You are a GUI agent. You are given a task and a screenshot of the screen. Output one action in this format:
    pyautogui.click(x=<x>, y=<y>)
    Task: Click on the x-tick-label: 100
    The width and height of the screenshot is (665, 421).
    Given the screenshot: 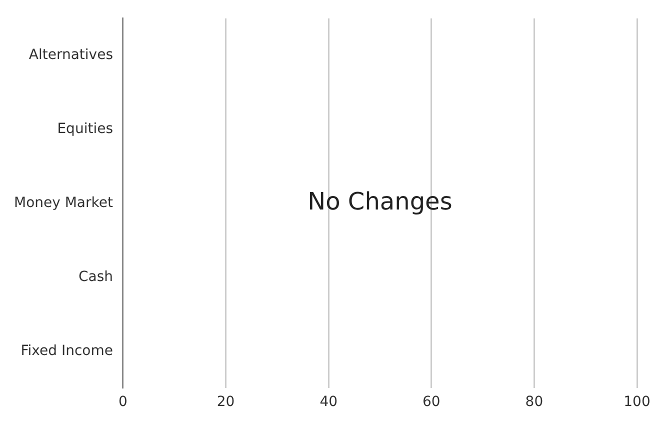 What is the action you would take?
    pyautogui.click(x=637, y=402)
    